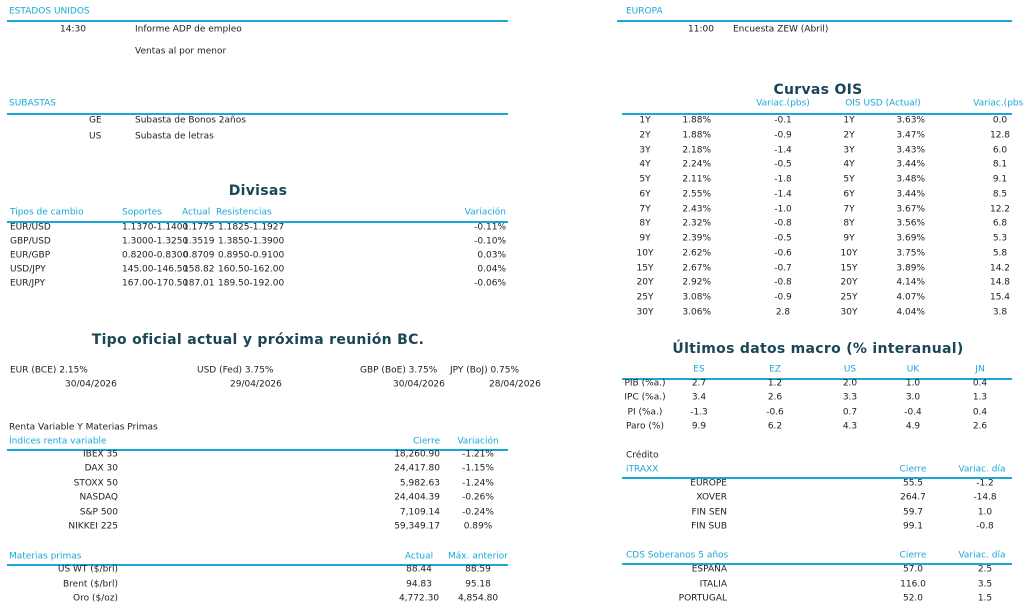 The width and height of the screenshot is (1024, 616). I want to click on fx-cell: 0.04%, so click(491, 269).